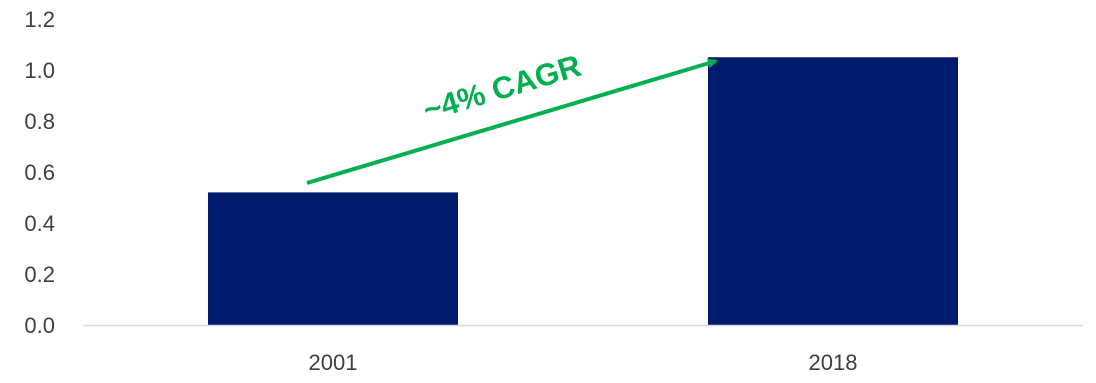 Image resolution: width=1096 pixels, height=383 pixels. I want to click on y-tick-label-3: 0.6, so click(39, 172).